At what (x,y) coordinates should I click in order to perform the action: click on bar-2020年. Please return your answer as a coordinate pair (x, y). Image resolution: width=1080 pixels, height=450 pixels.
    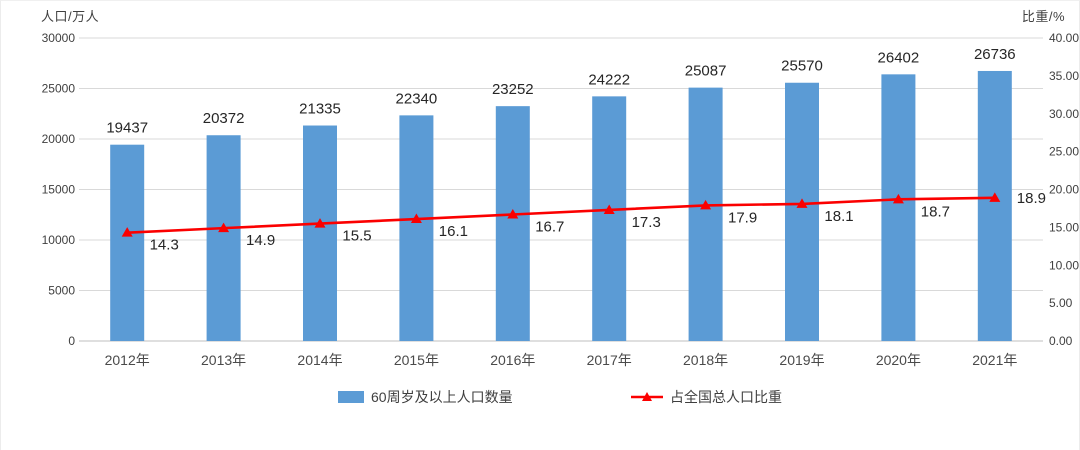
    Looking at the image, I should click on (898, 208).